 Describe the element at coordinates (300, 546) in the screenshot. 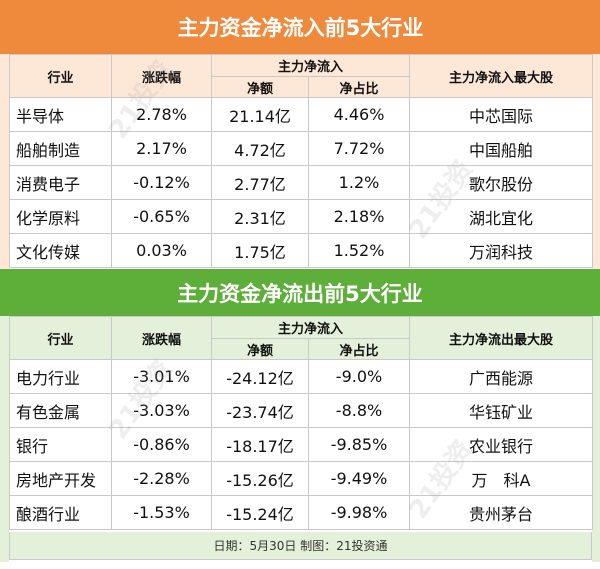

I see `footer-credit: 日期：5月30日 制图：21投资通` at that location.